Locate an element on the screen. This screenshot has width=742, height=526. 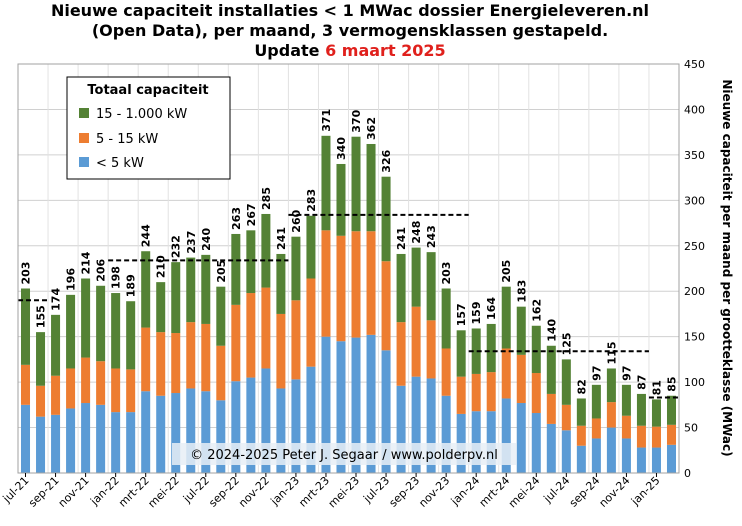
total-label: 248 is located at coordinates (416, 232).